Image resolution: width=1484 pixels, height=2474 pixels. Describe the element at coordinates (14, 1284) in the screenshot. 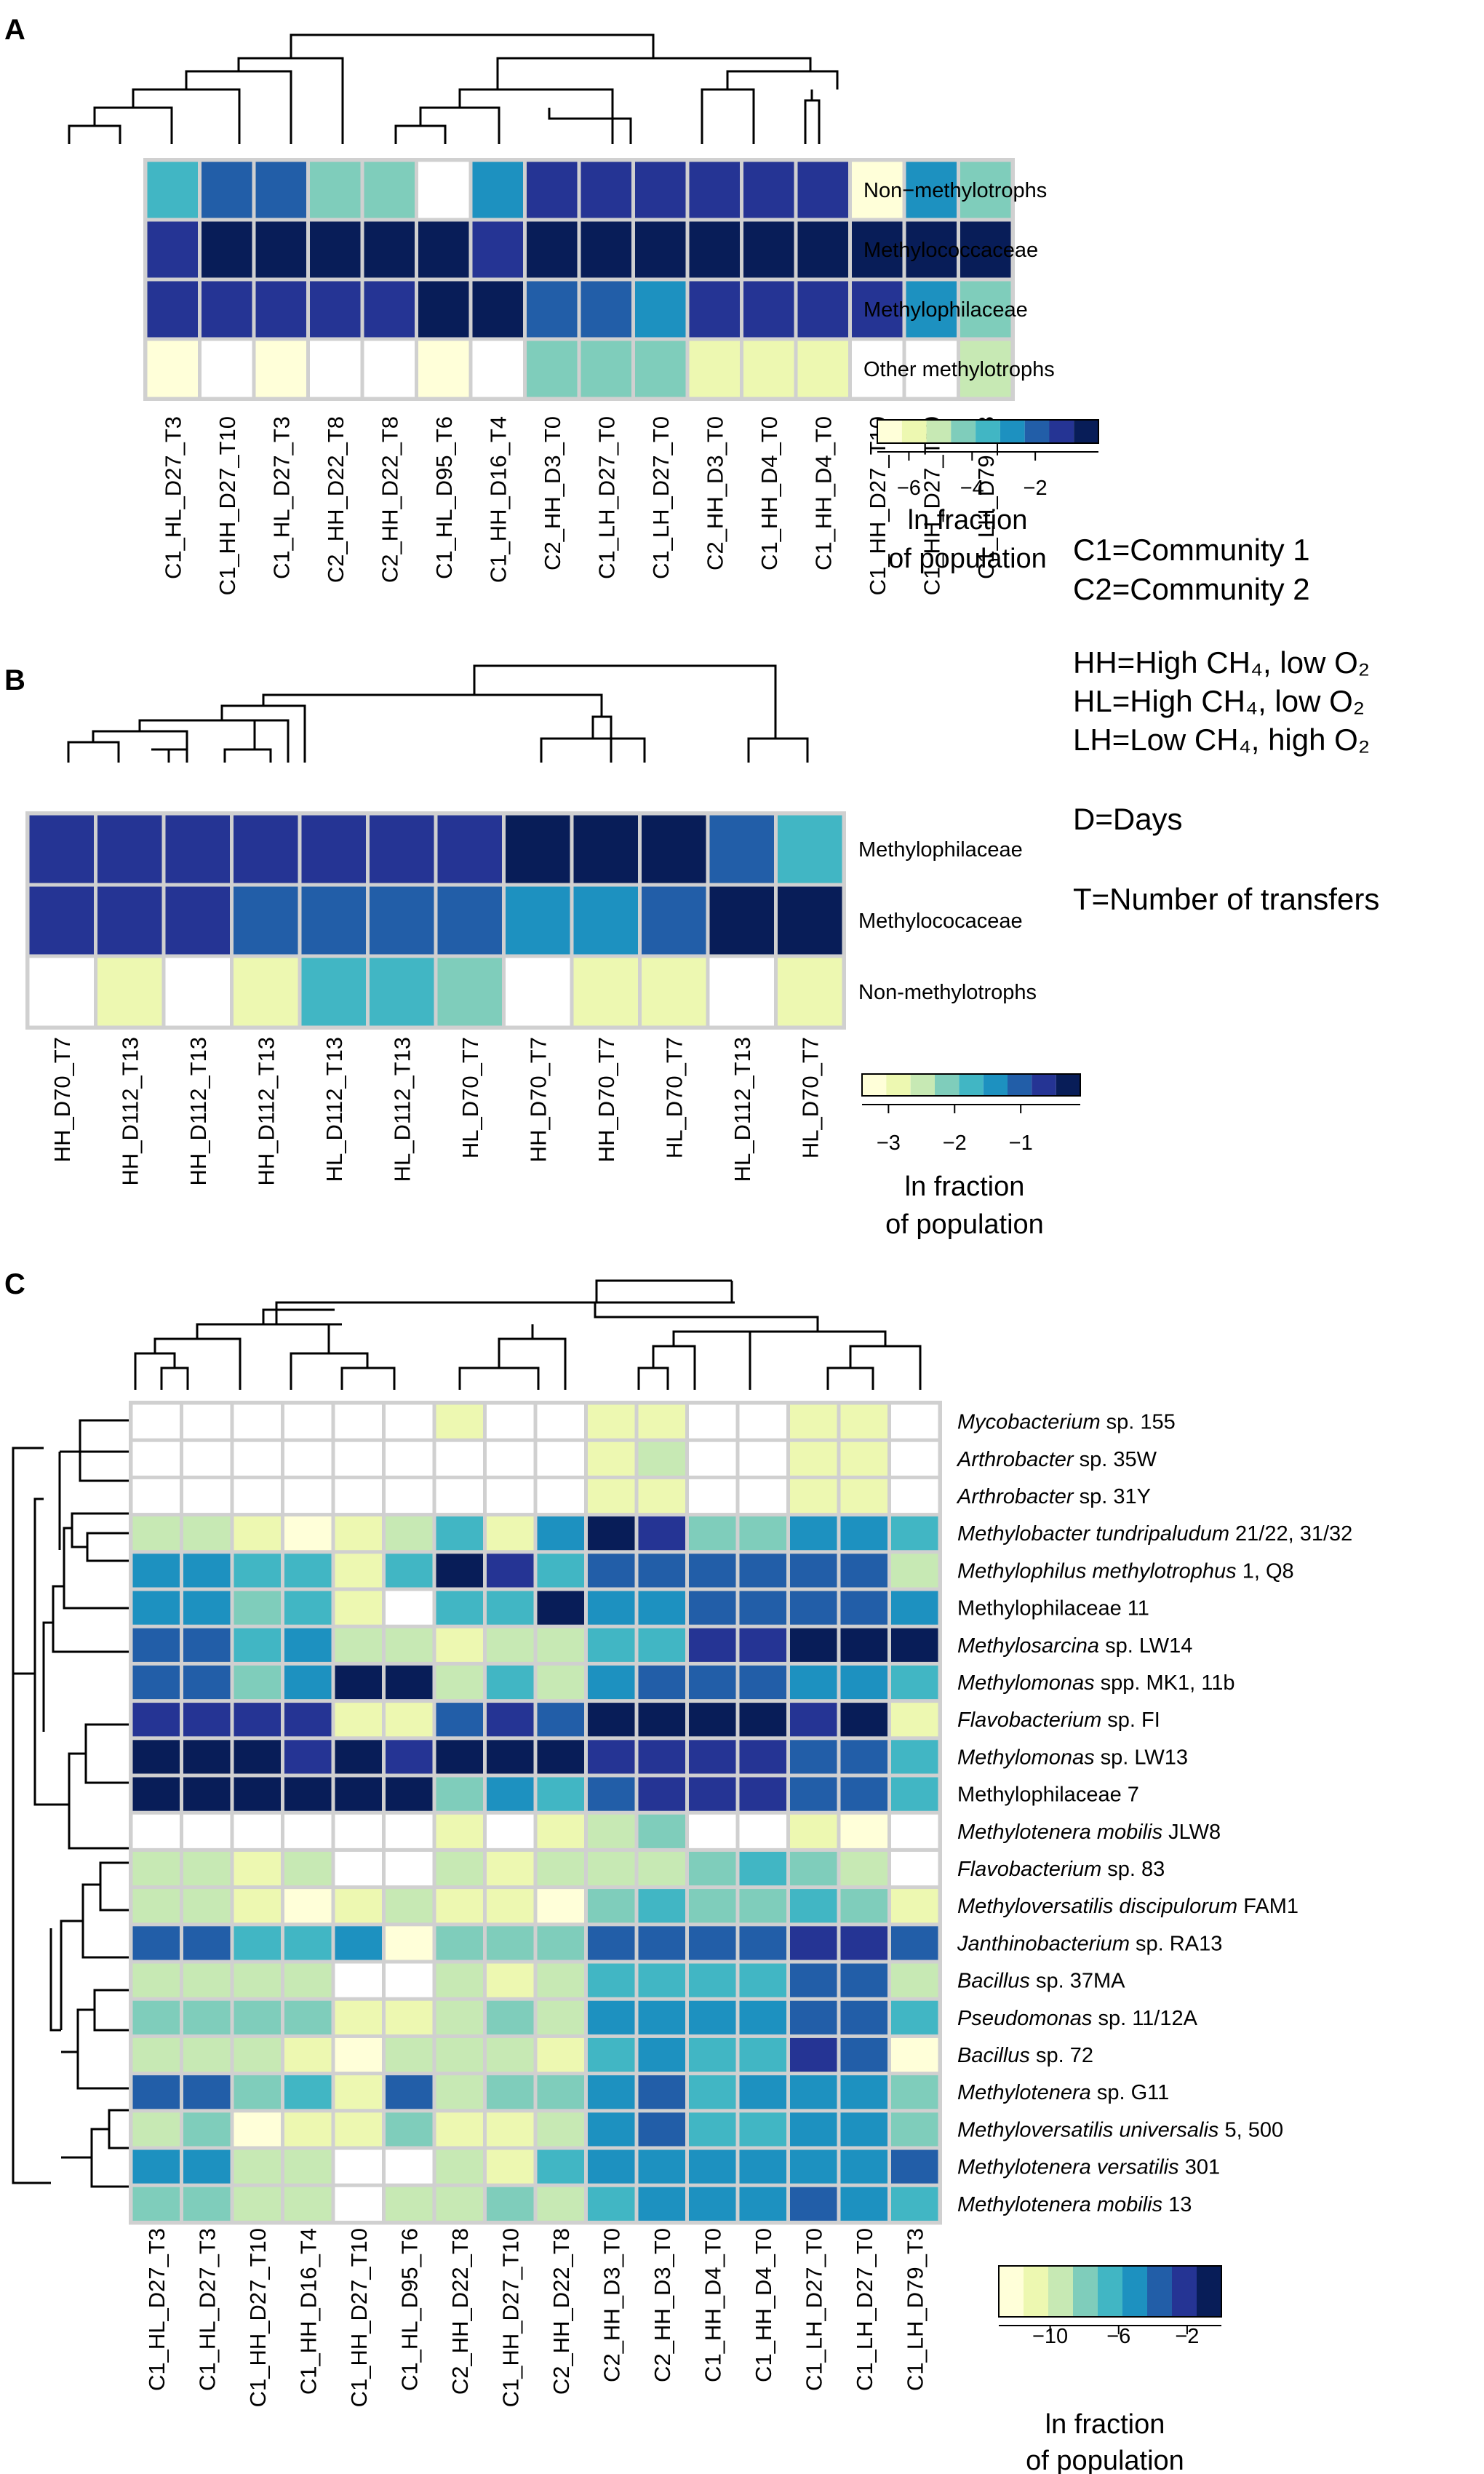

I see `panel-label-c: C` at that location.